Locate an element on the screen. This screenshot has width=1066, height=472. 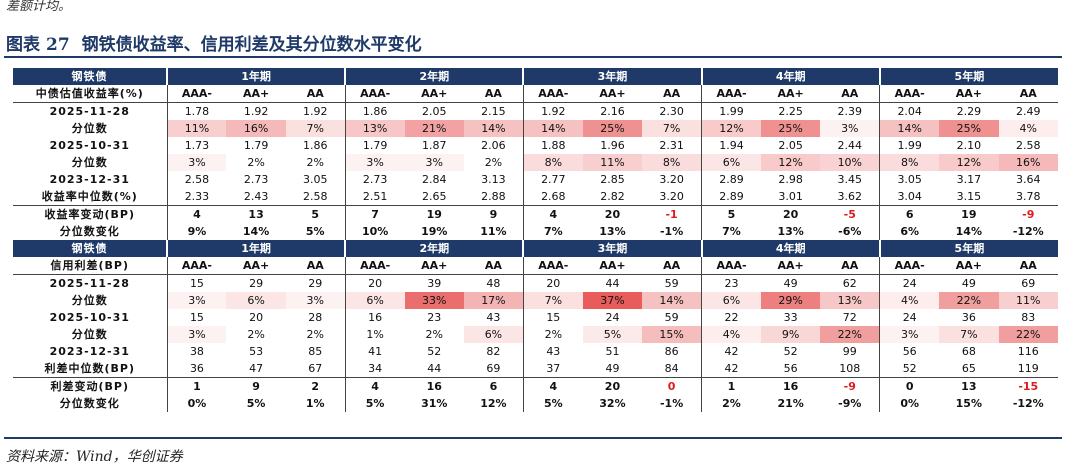
row-label: 分位数变化 is located at coordinates (89, 231).